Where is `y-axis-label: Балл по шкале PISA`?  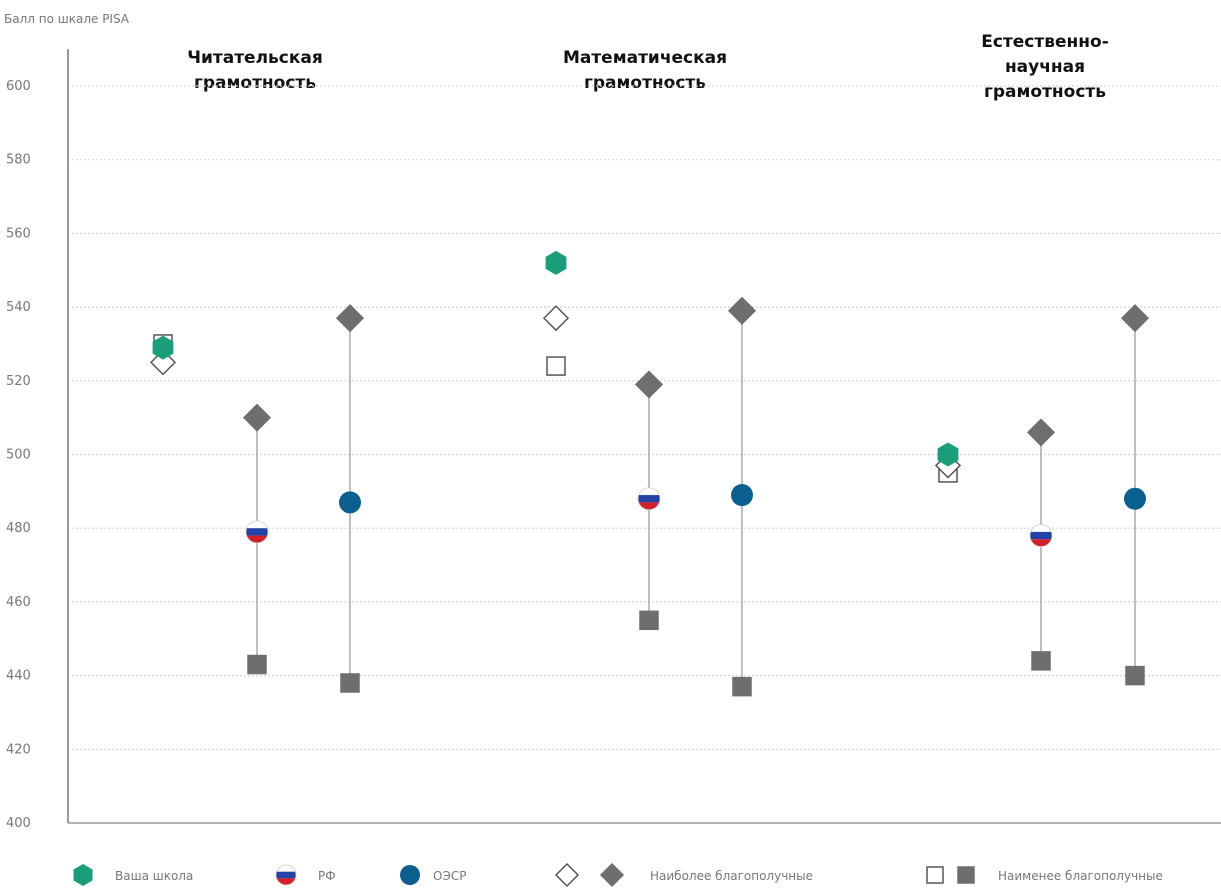 y-axis-label: Балл по шкале PISA is located at coordinates (67, 19).